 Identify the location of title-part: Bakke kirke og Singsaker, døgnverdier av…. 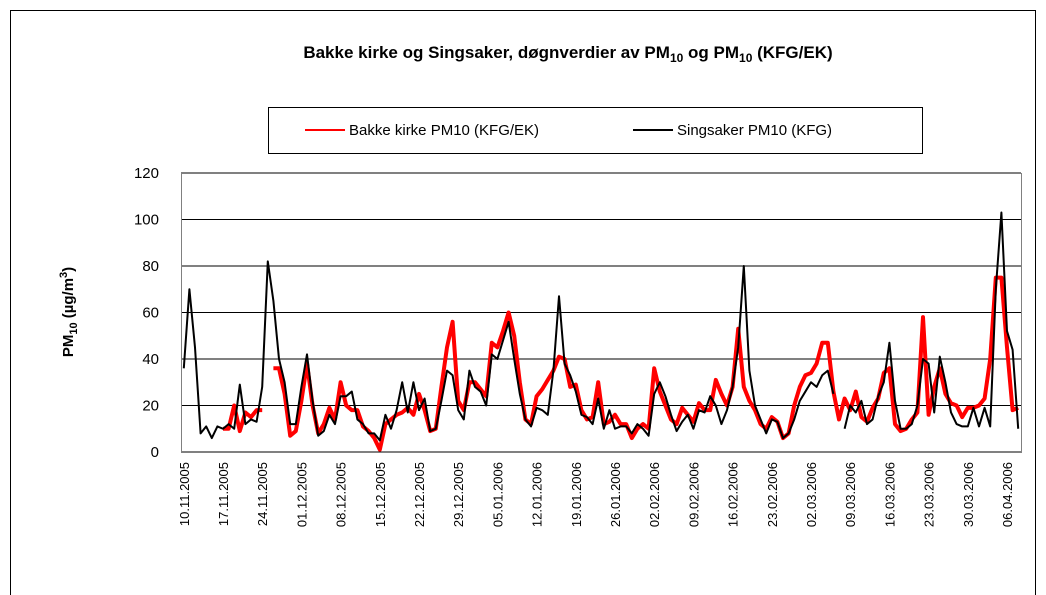
(486, 52).